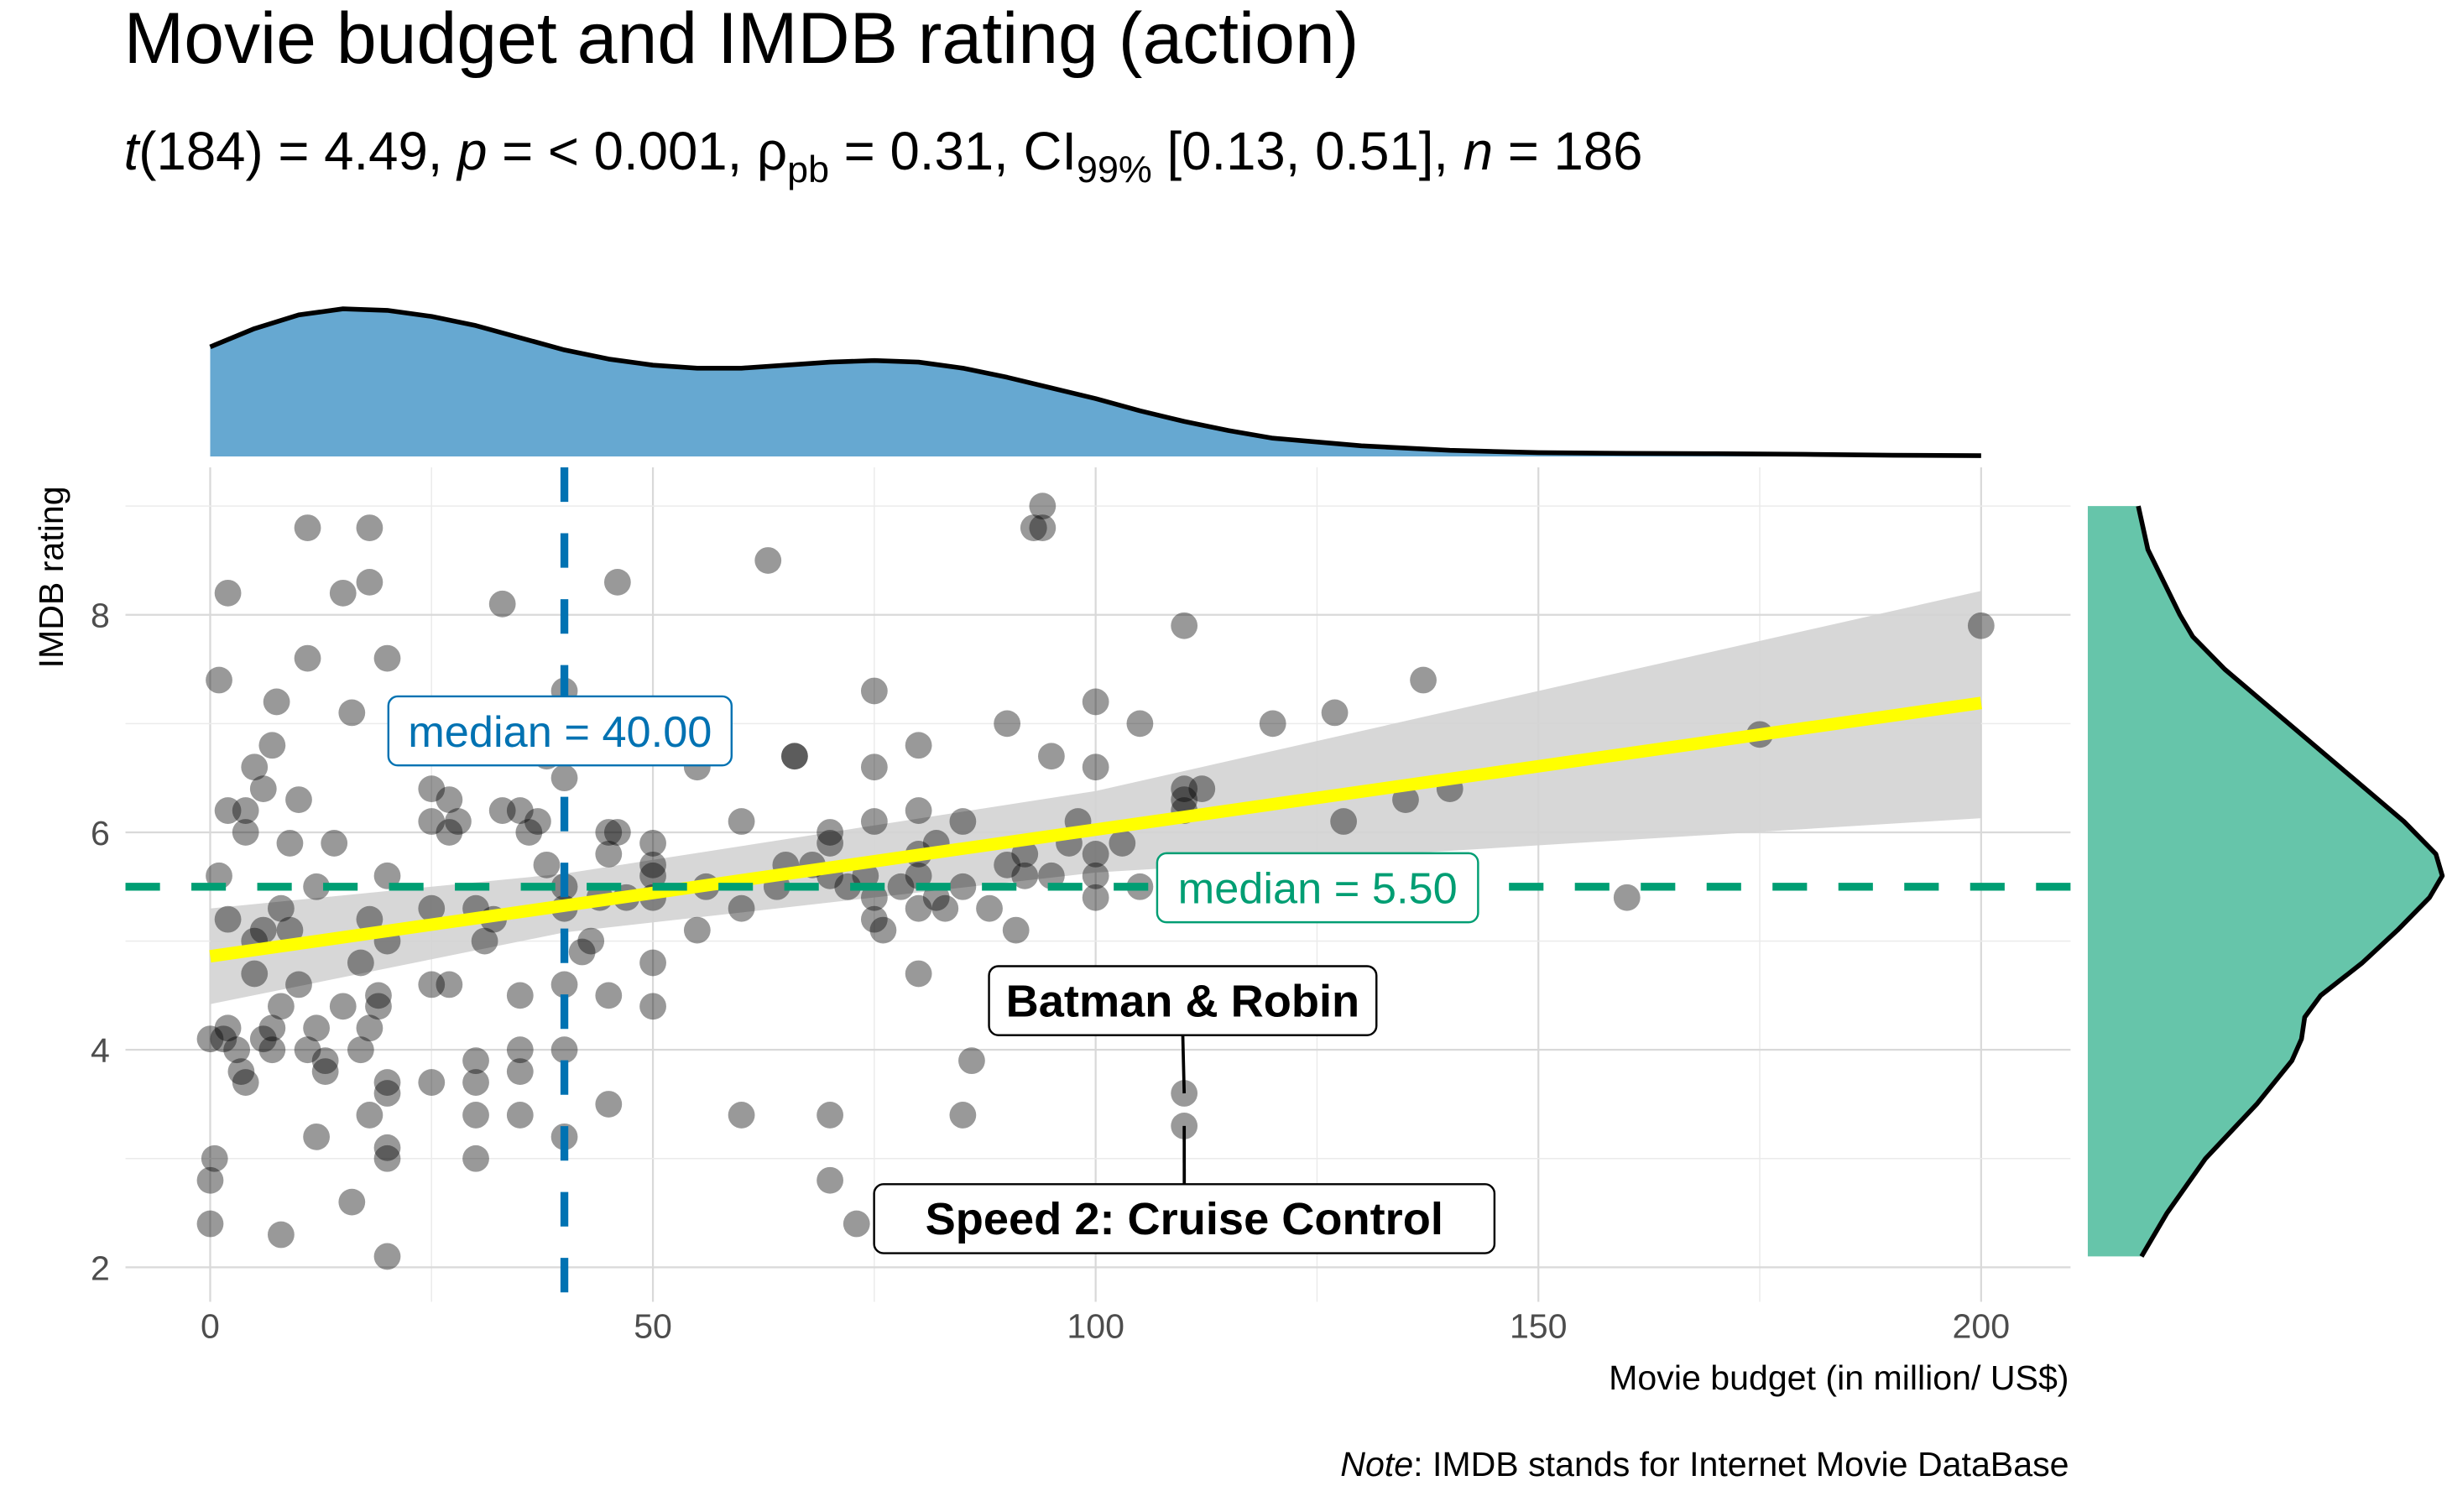 The width and height of the screenshot is (2447, 1512). Describe the element at coordinates (200, 152) in the screenshot. I see `subtitle-df: 184` at that location.